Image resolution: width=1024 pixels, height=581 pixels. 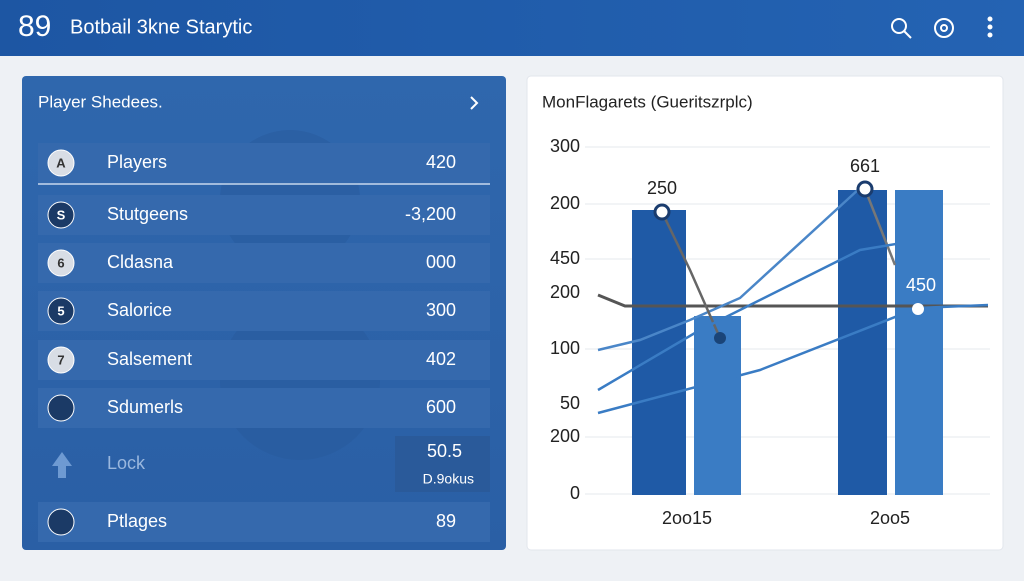 I want to click on header-badge: 89, so click(x=34, y=26).